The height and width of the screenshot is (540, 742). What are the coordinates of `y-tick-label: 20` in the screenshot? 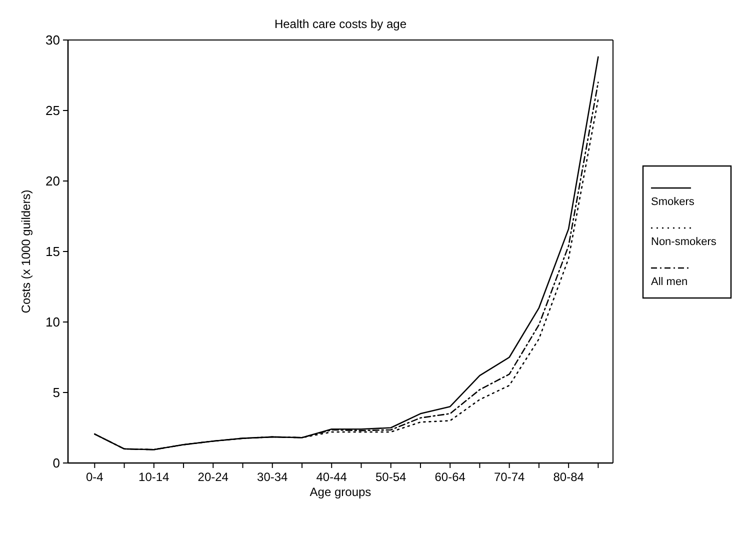 It's located at (53, 181).